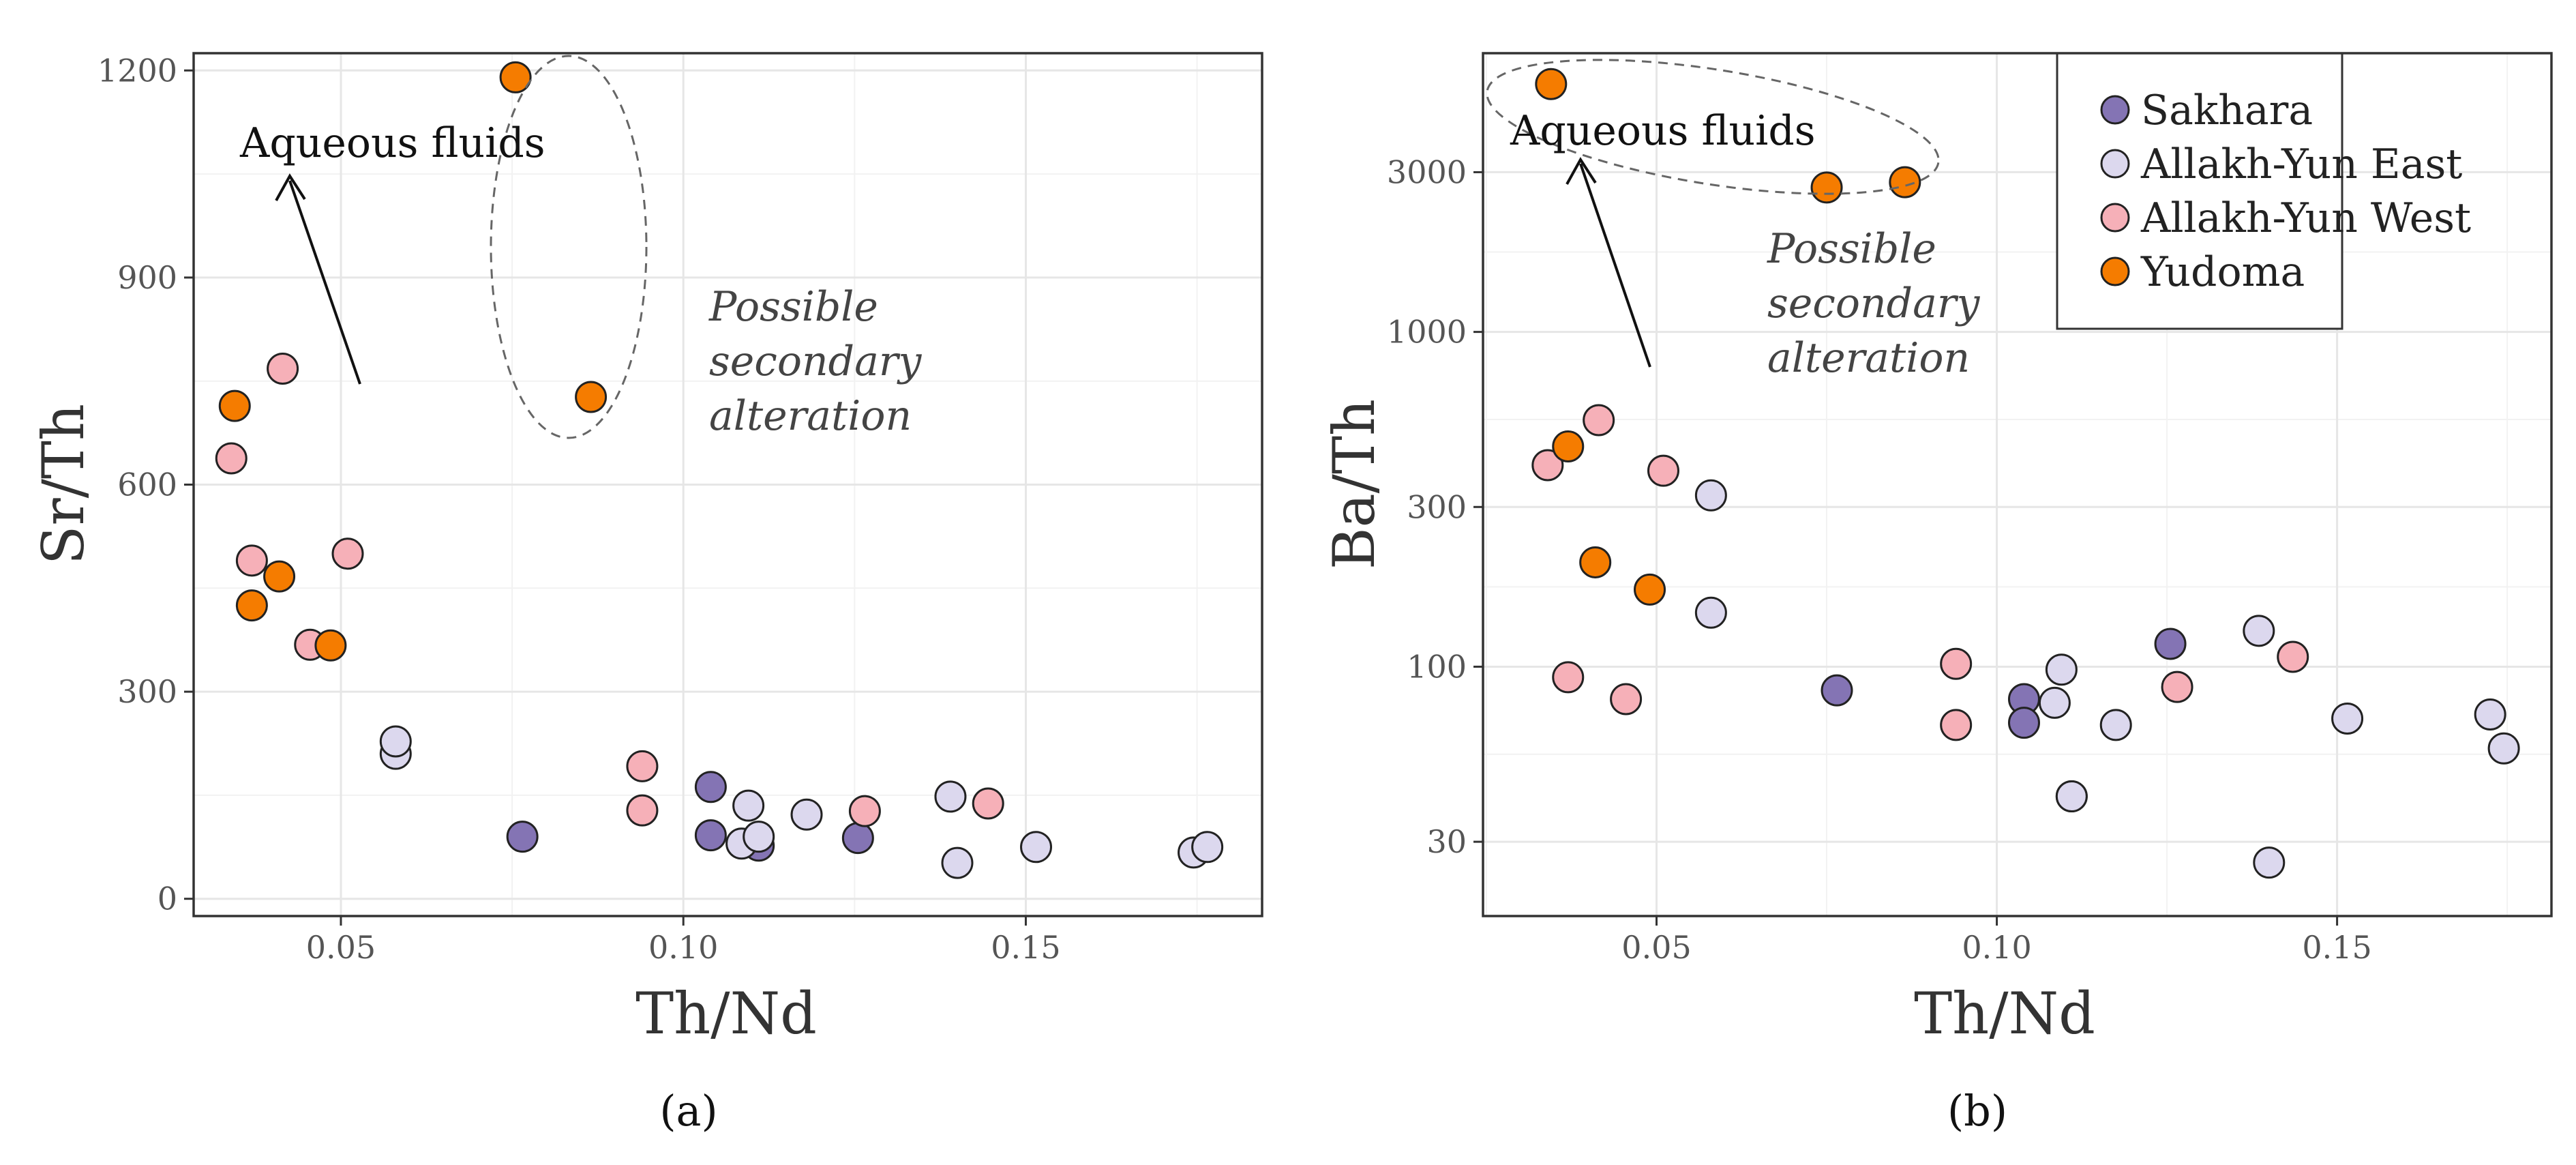 This screenshot has height=1165, width=2576. Describe the element at coordinates (2004, 1013) in the screenshot. I see `x-axis-title-b: Th/Nd` at that location.